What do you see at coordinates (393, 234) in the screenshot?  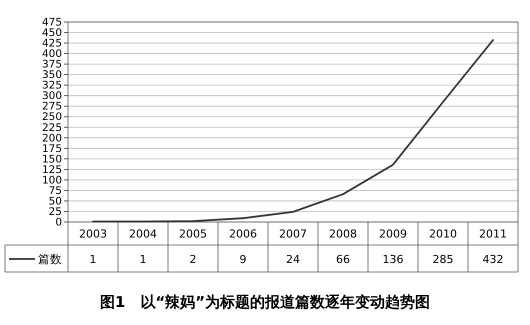 I see `x-tick-label: 2009` at bounding box center [393, 234].